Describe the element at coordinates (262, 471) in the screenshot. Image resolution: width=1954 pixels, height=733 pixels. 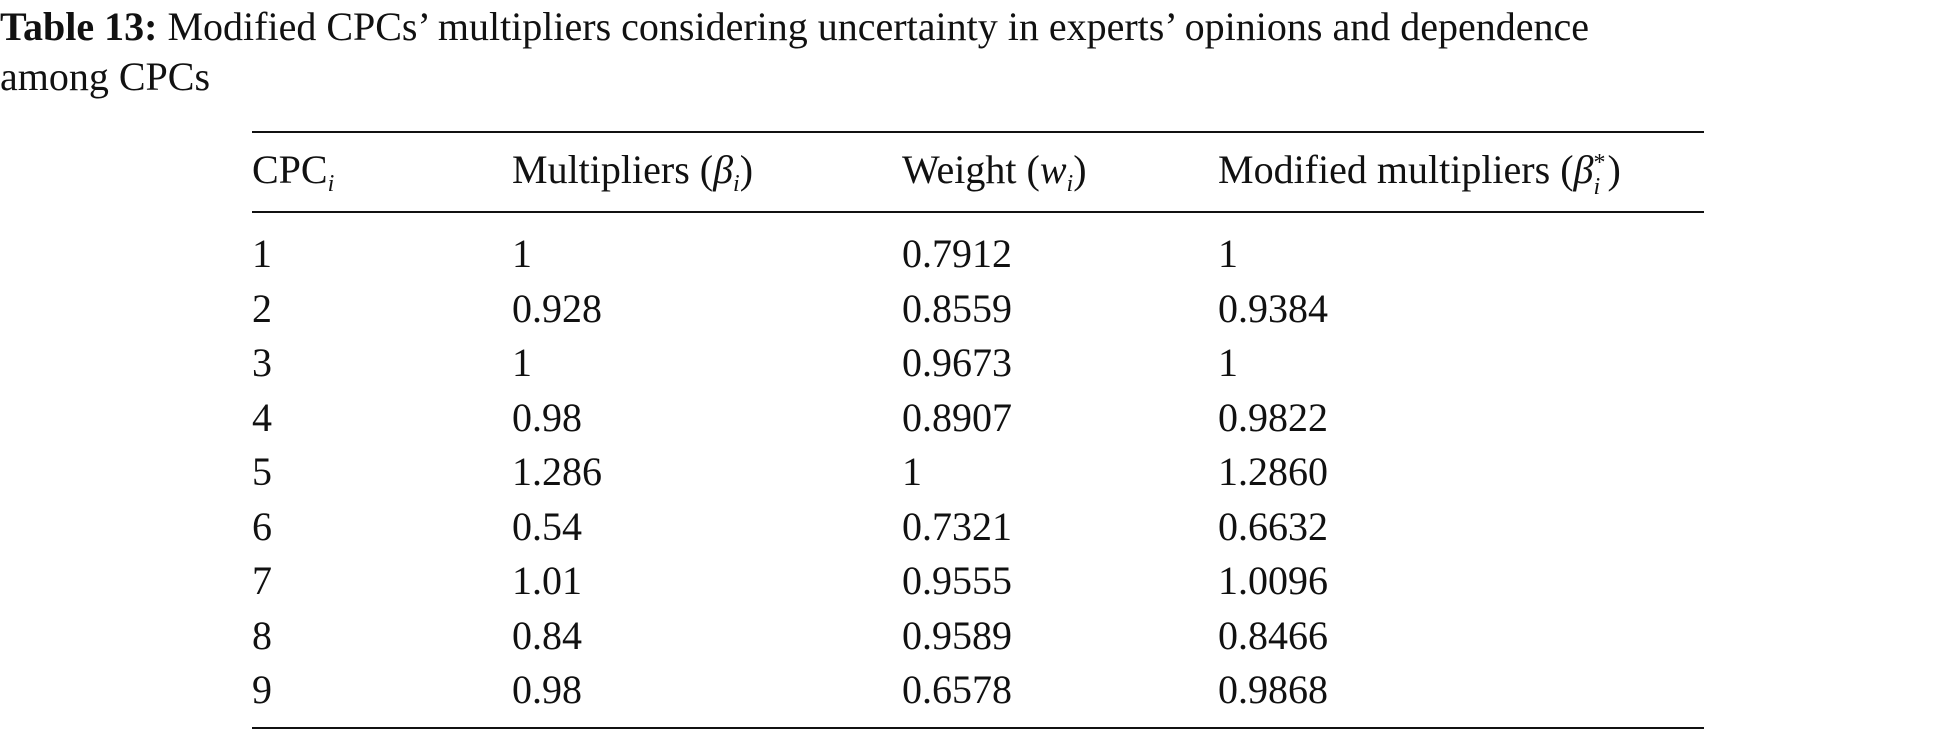
I see `cell-cpc: 5` at that location.